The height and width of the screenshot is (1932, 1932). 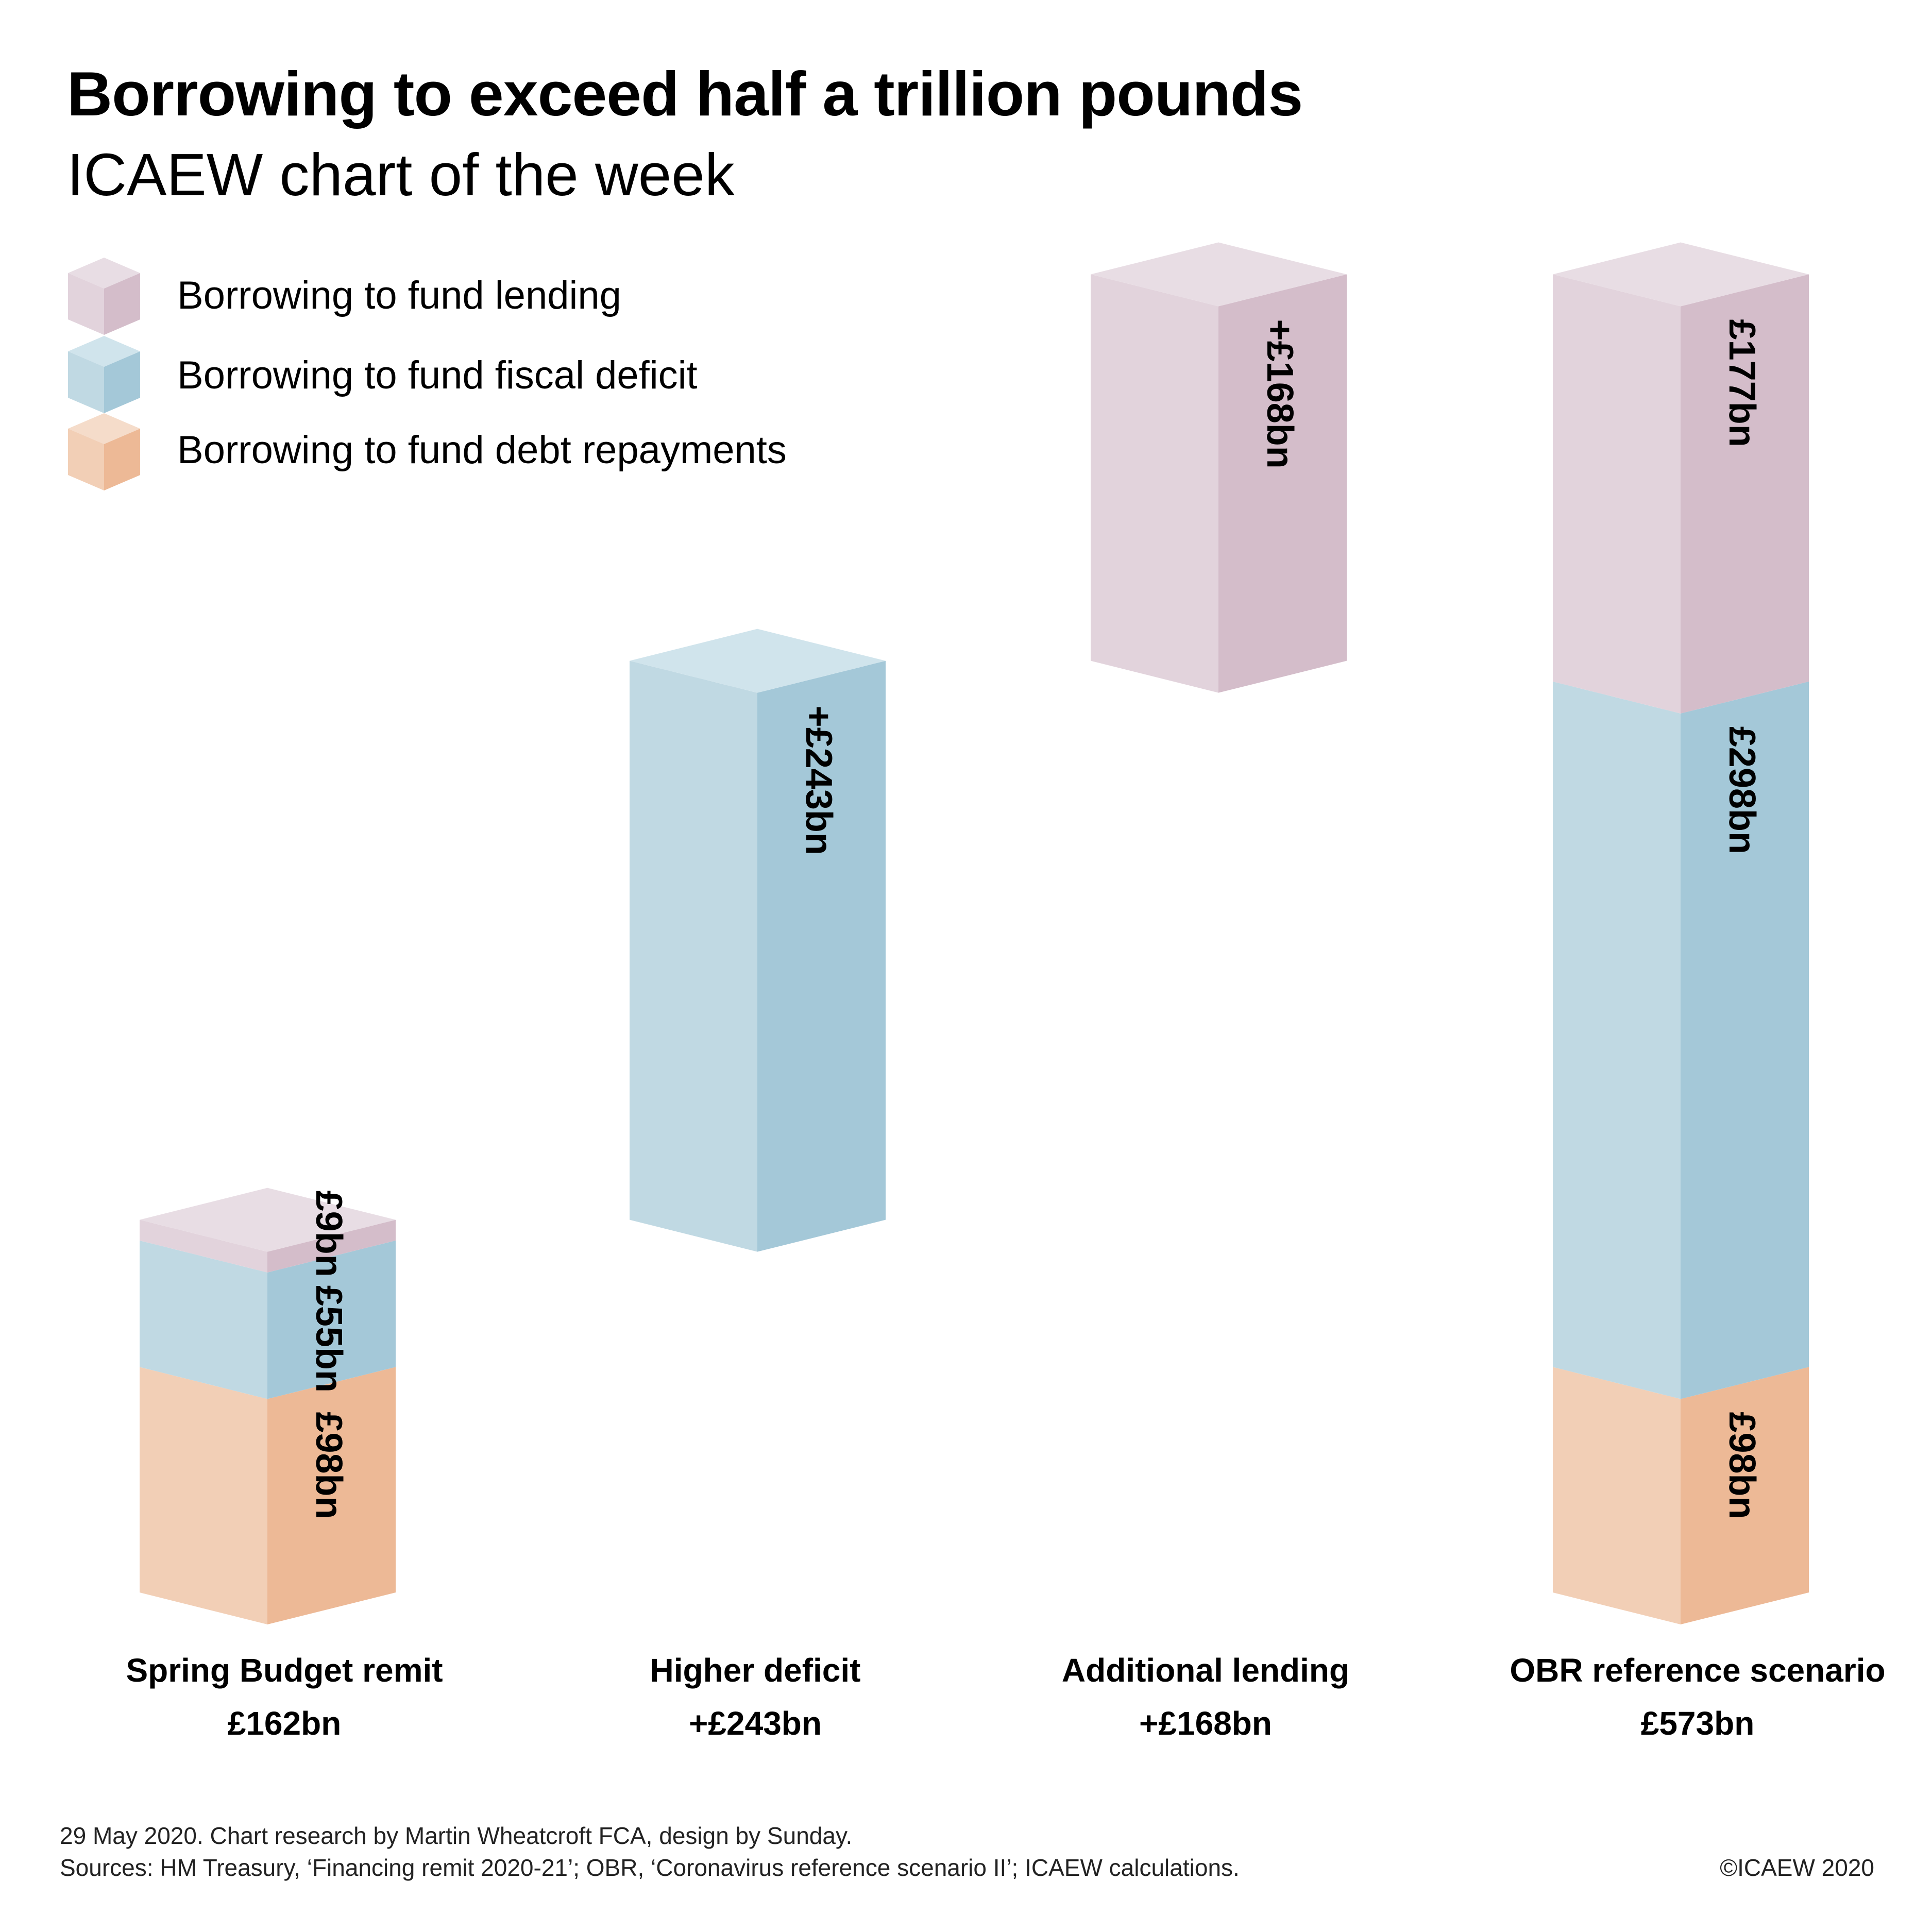 I want to click on category-total: £162bn, so click(x=284, y=1723).